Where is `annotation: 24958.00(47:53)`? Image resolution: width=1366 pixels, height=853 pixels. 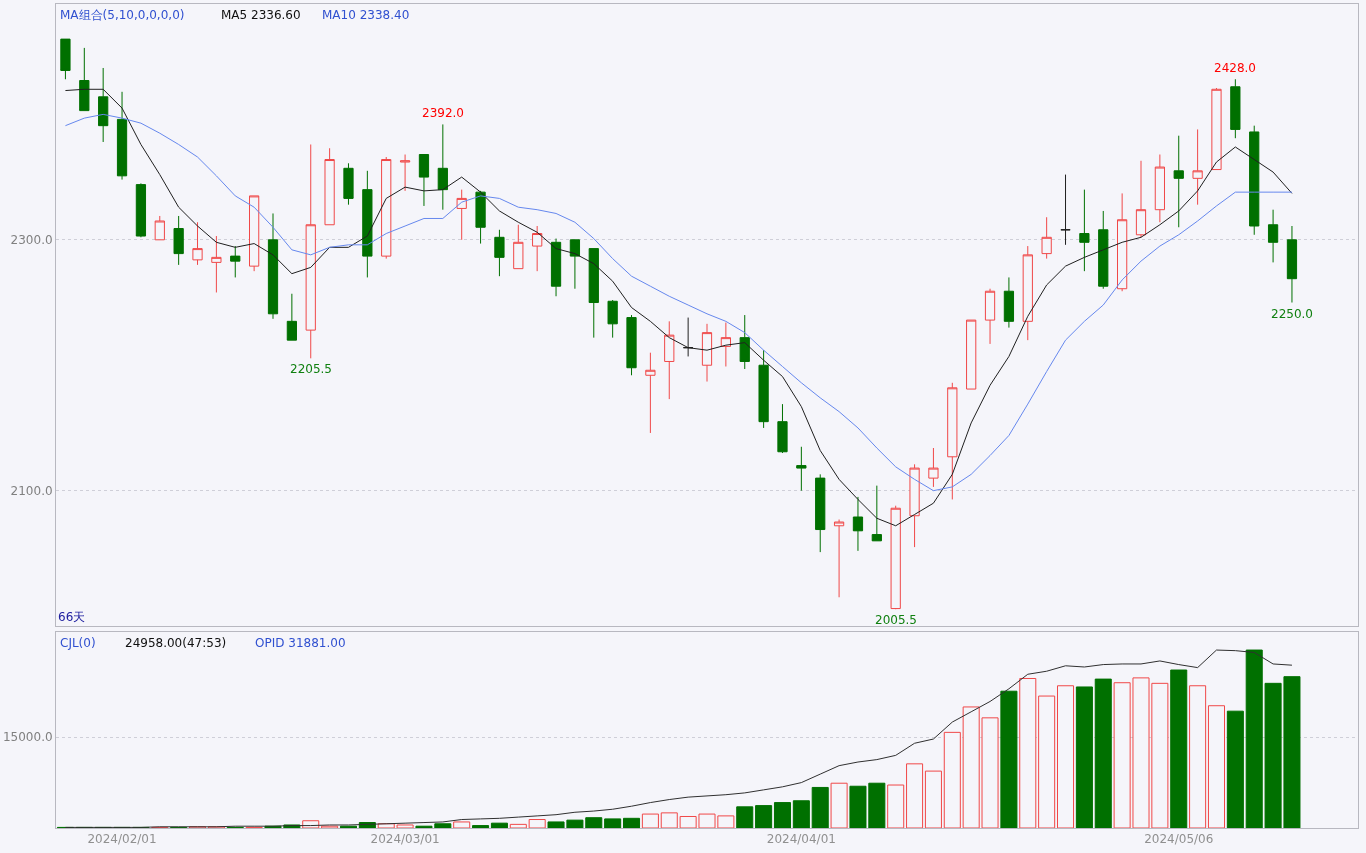
annotation: 24958.00(47:53) is located at coordinates (176, 643).